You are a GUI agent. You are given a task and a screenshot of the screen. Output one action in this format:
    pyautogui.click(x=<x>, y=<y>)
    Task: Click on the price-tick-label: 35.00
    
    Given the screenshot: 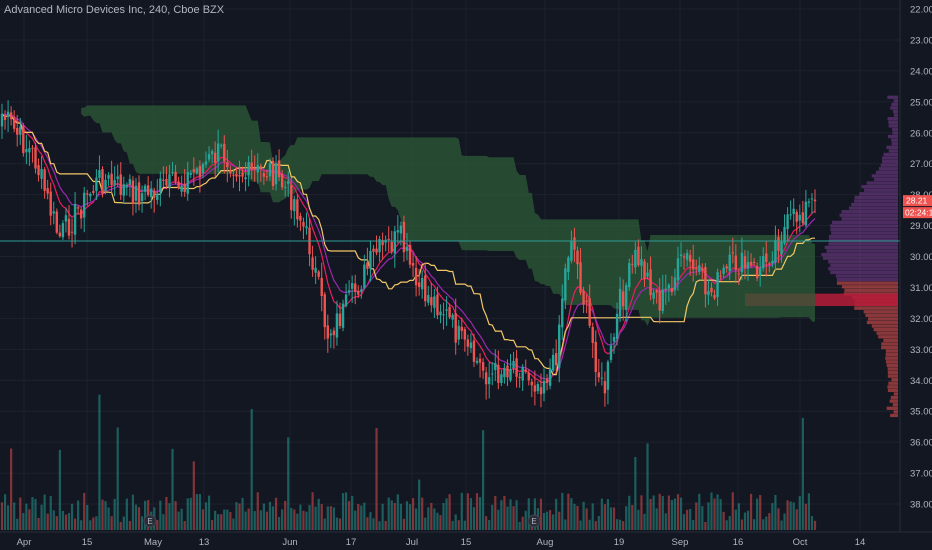 What is the action you would take?
    pyautogui.click(x=921, y=412)
    